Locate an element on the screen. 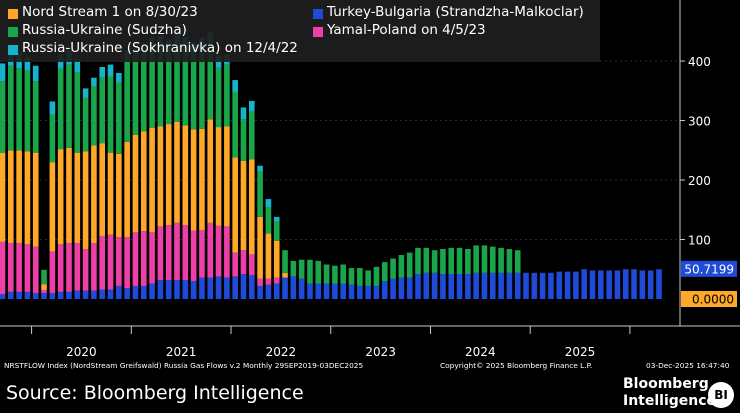 The width and height of the screenshot is (740, 413). legend-swatch-nord-stream is located at coordinates (13, 14).